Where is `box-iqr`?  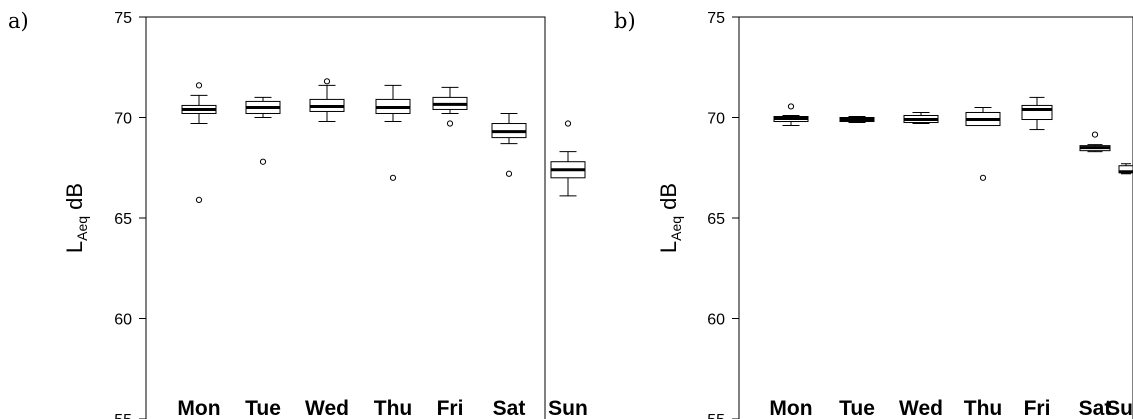
box-iqr is located at coordinates (1037, 112).